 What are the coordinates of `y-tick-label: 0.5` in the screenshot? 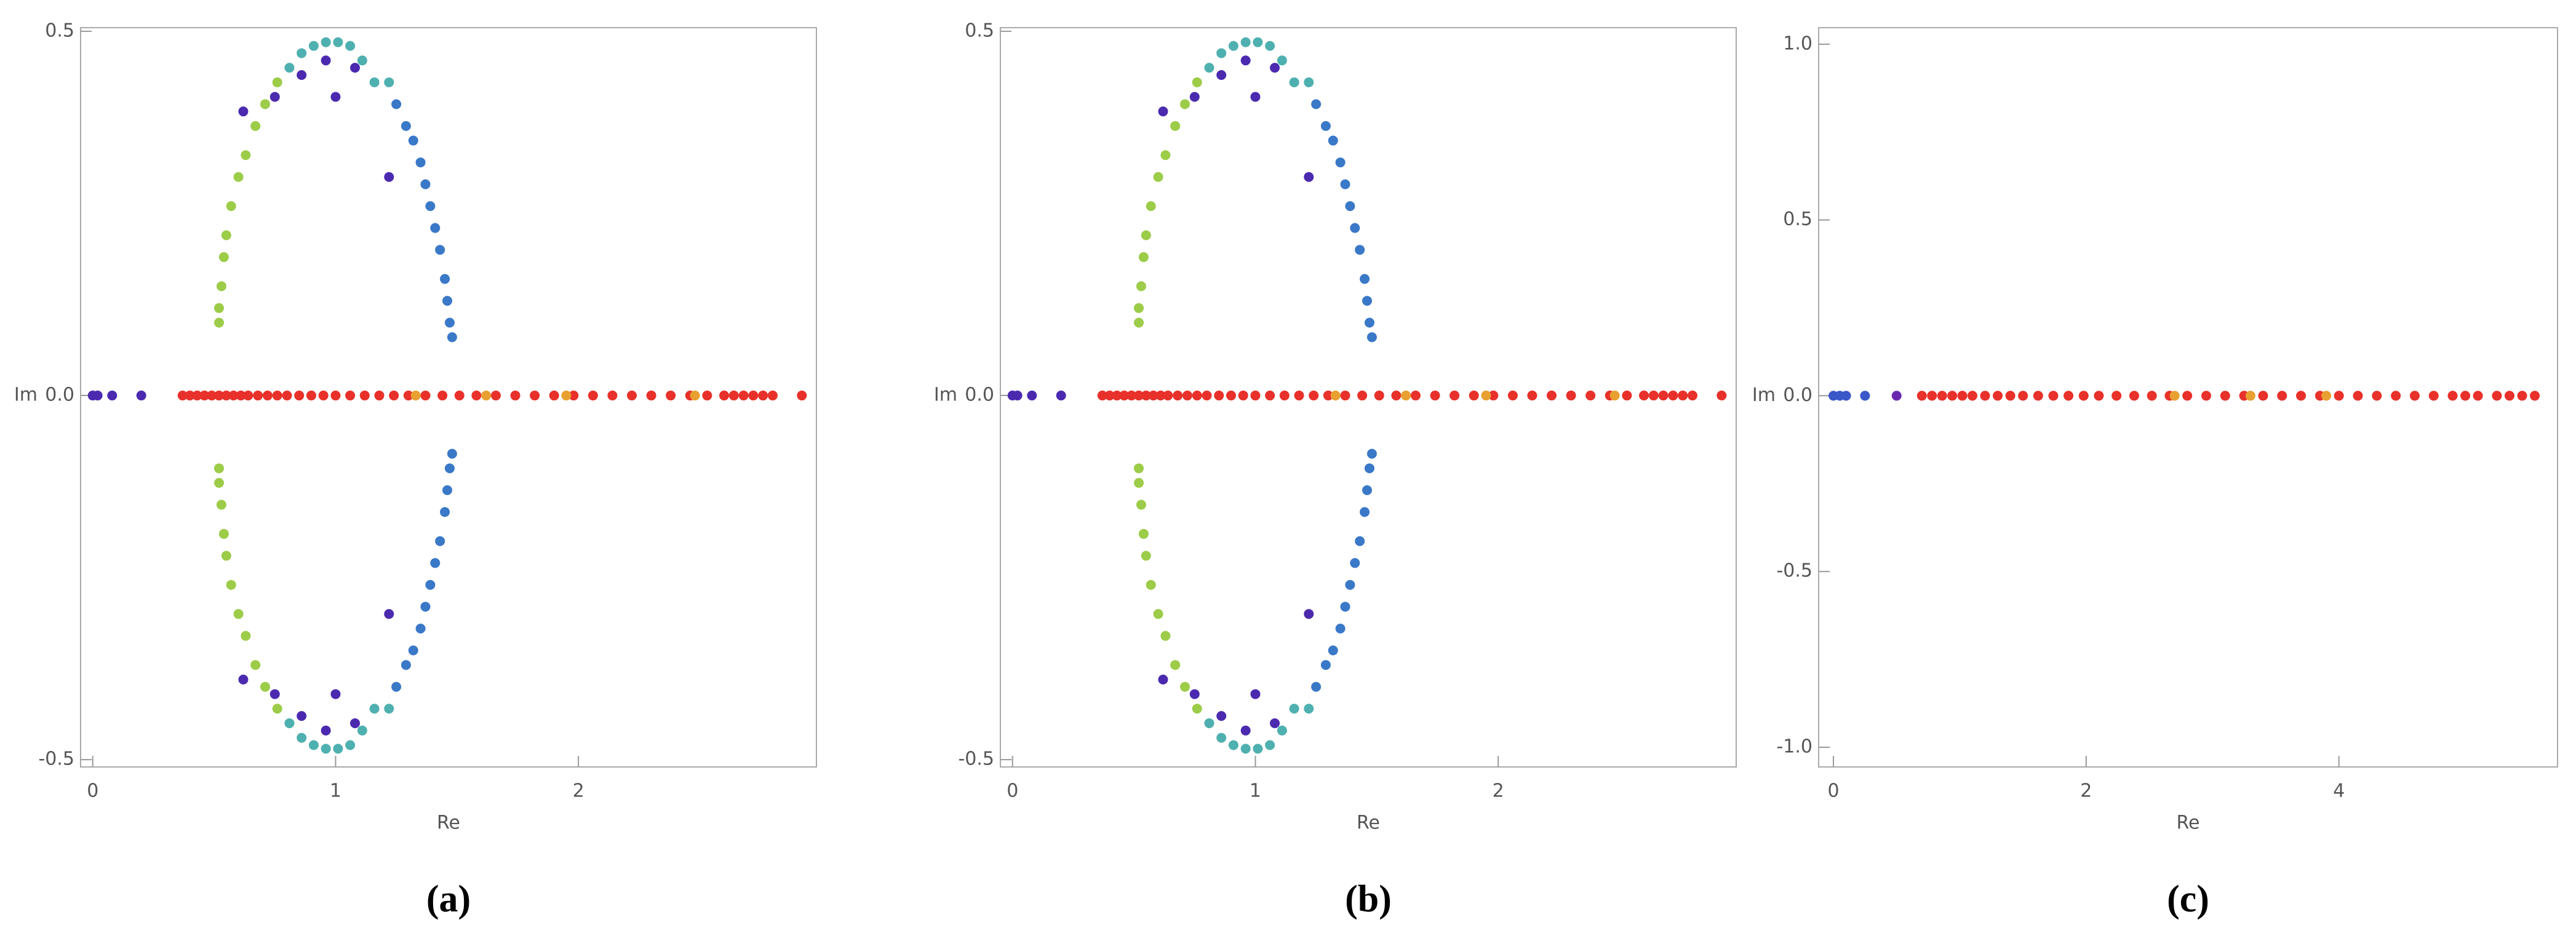 It's located at (1797, 219).